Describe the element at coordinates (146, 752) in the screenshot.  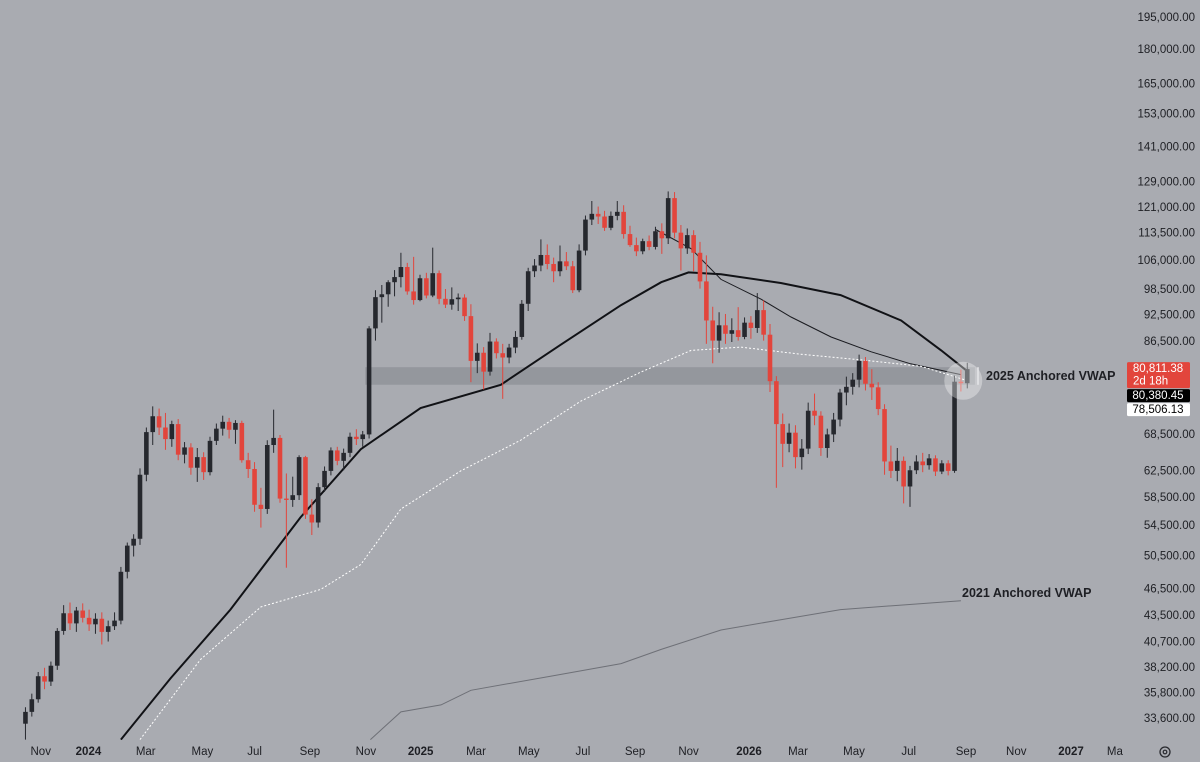
I see `x-tick-label: Mar` at that location.